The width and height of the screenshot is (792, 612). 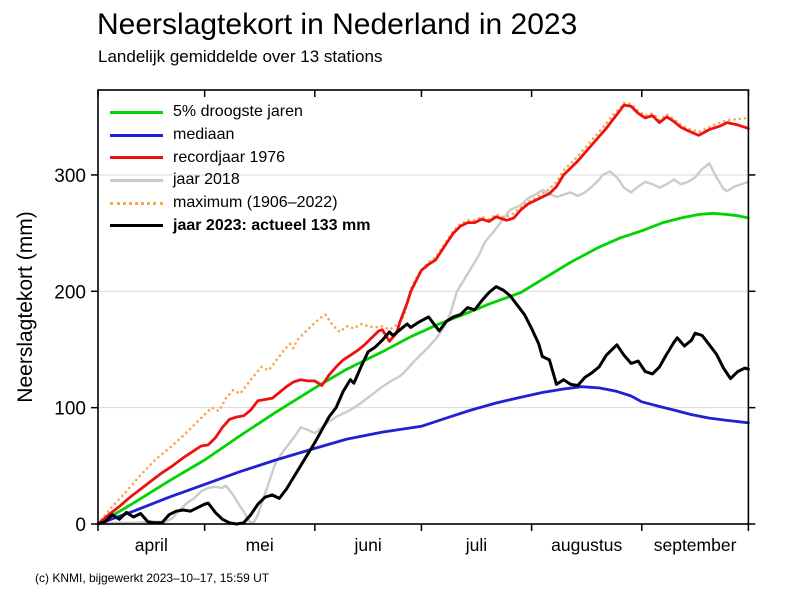 I want to click on legend-line-sample-record1976, so click(x=136, y=158).